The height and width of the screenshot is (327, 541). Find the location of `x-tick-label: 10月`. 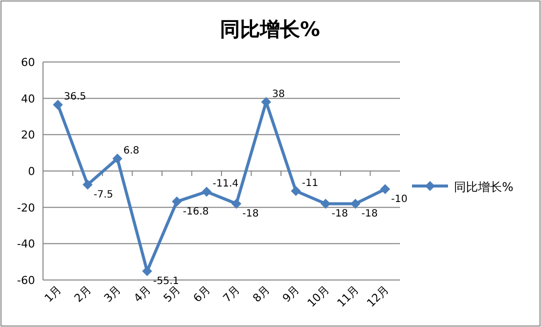

x-tick-label: 10月 is located at coordinates (318, 296).